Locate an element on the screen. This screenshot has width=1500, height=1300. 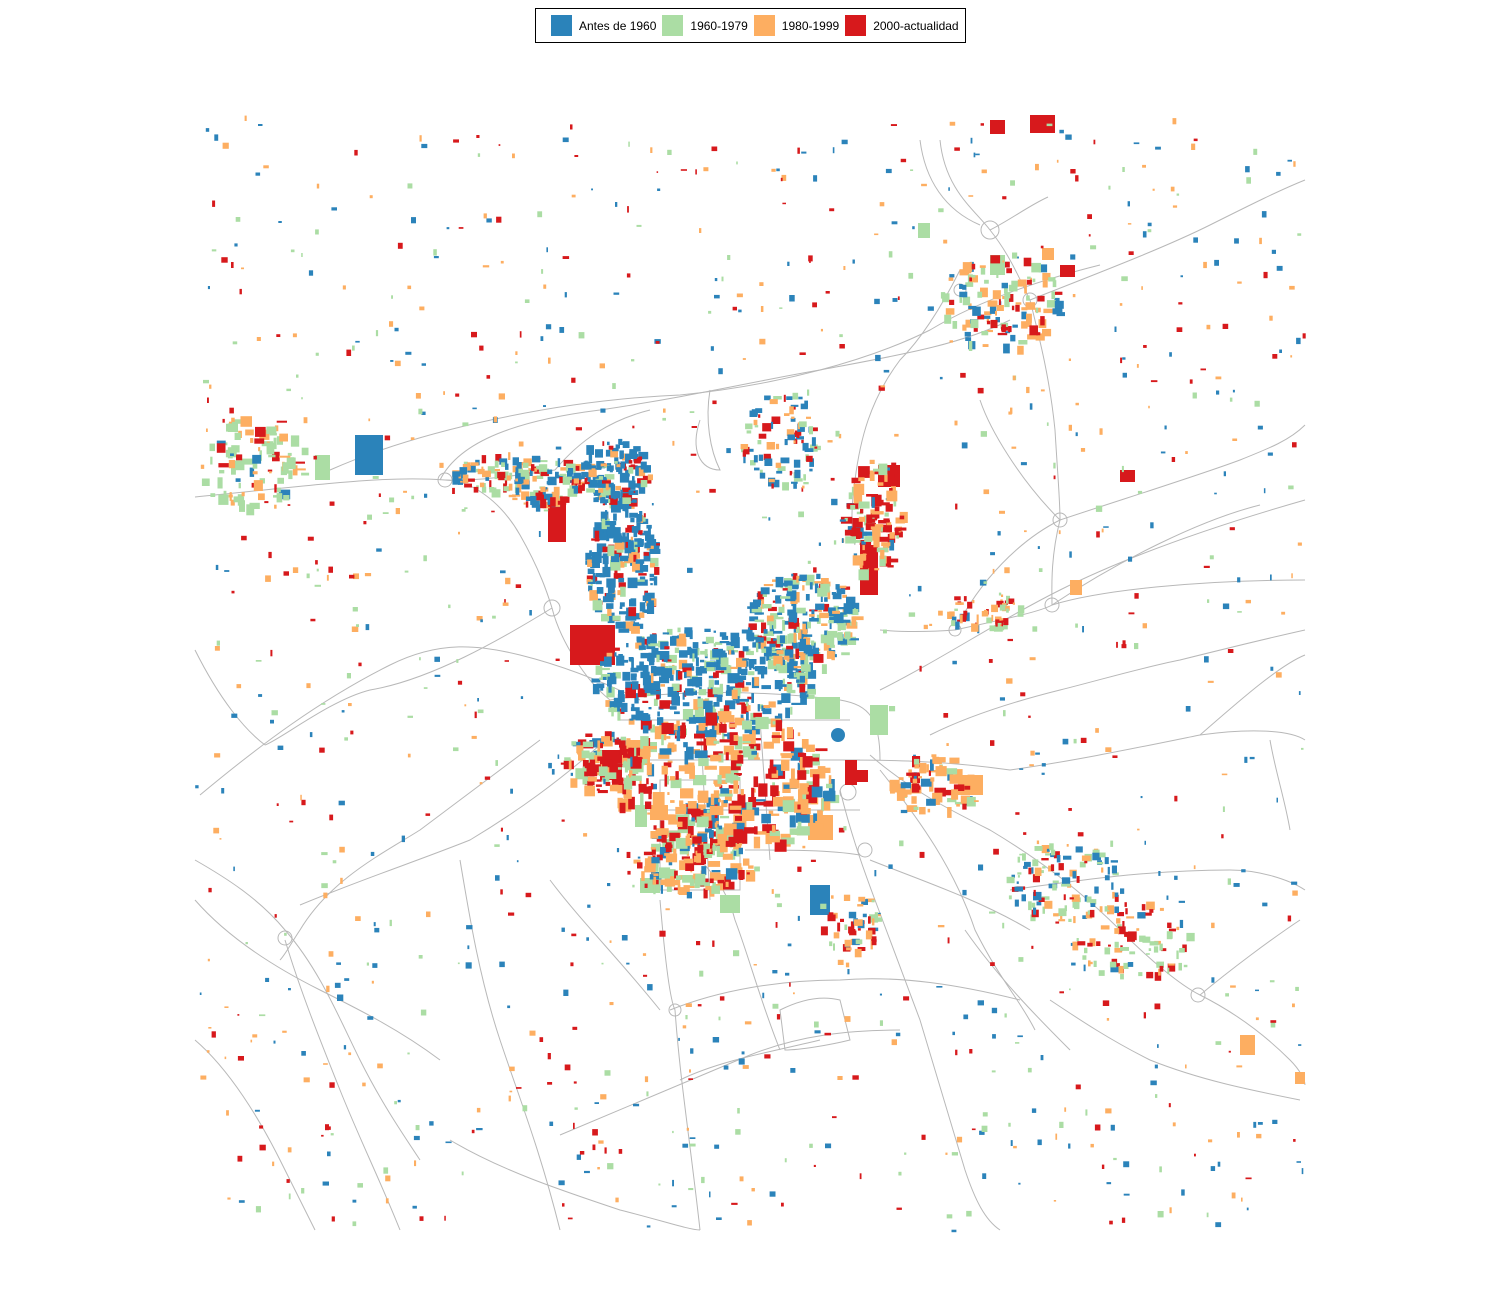
road is located at coordinates (1280, 785).